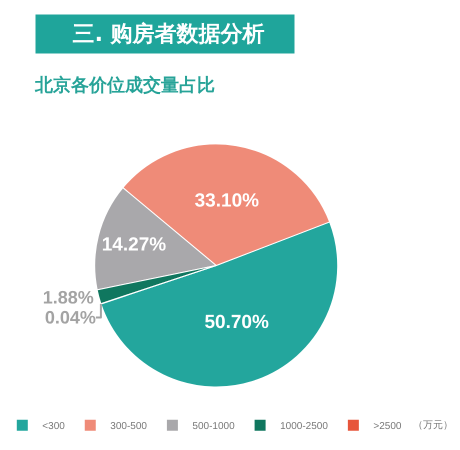  Describe the element at coordinates (134, 245) in the screenshot. I see `data-label: 14.27%` at that location.